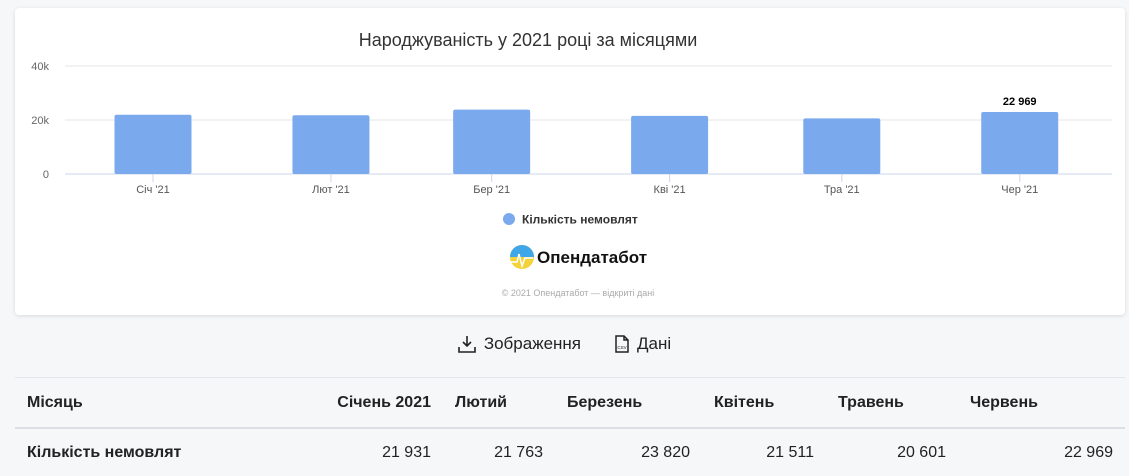  What do you see at coordinates (654, 343) in the screenshot?
I see `data-label: Дані` at bounding box center [654, 343].